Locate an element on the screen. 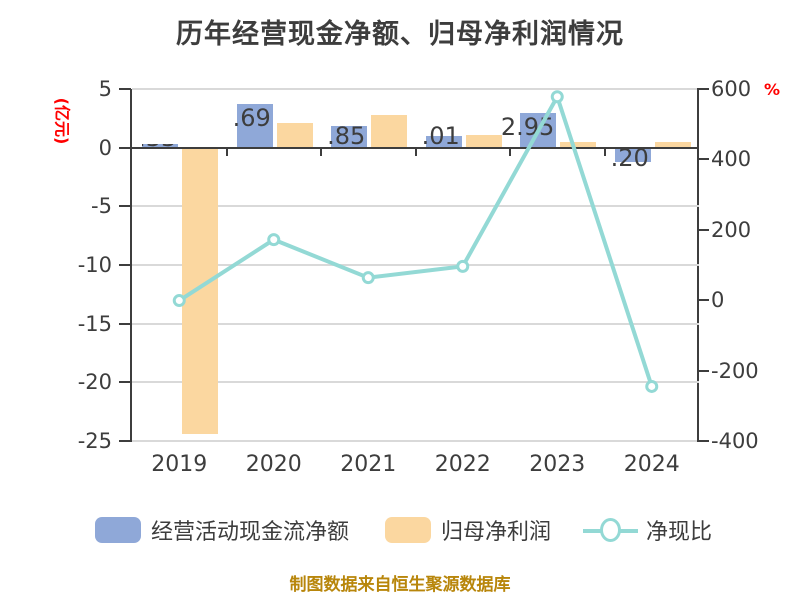 The height and width of the screenshot is (600, 800). legend-circle-marker-icon is located at coordinates (610, 530).